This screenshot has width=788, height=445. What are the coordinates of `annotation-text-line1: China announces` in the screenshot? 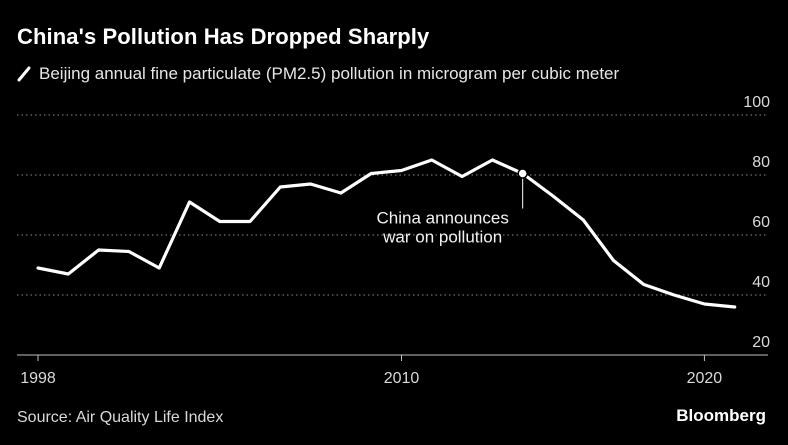 It's located at (443, 218).